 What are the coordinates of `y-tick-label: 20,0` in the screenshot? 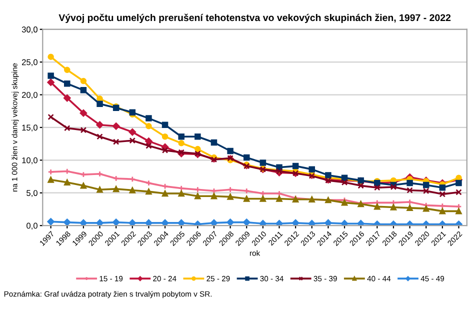 It's located at (30, 95).